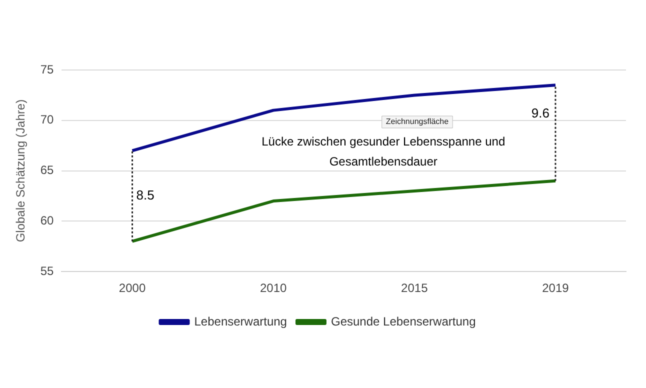 This screenshot has height=388, width=646. I want to click on y-tick-label: 75, so click(47, 69).